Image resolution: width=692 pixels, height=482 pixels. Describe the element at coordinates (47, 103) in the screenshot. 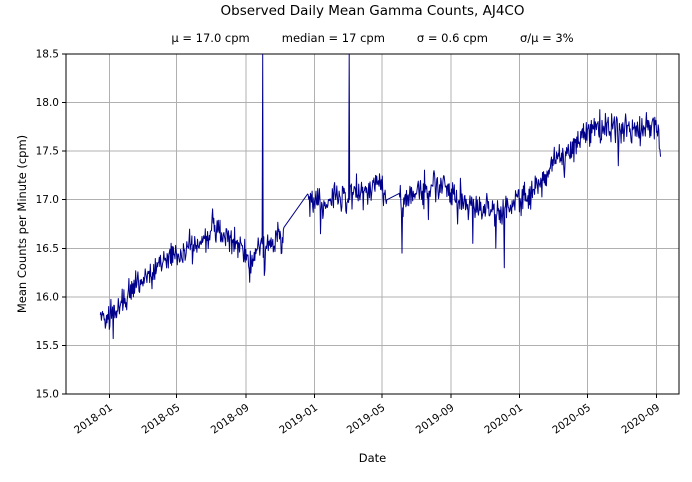

I see `y-tick-label: 18.0` at that location.